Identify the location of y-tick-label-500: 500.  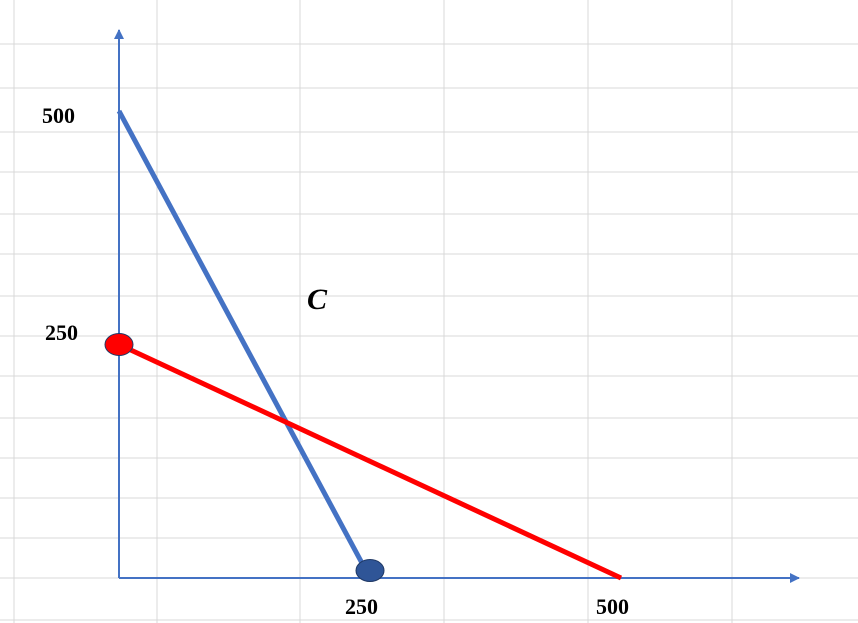
(58, 115).